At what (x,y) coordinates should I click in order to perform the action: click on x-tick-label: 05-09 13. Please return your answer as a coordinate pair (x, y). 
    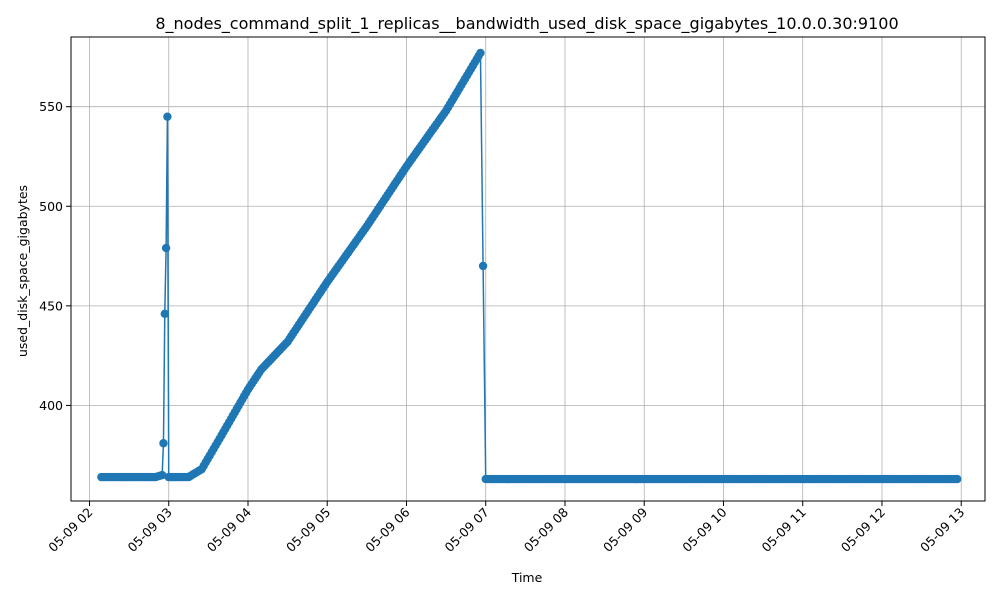
    Looking at the image, I should click on (942, 530).